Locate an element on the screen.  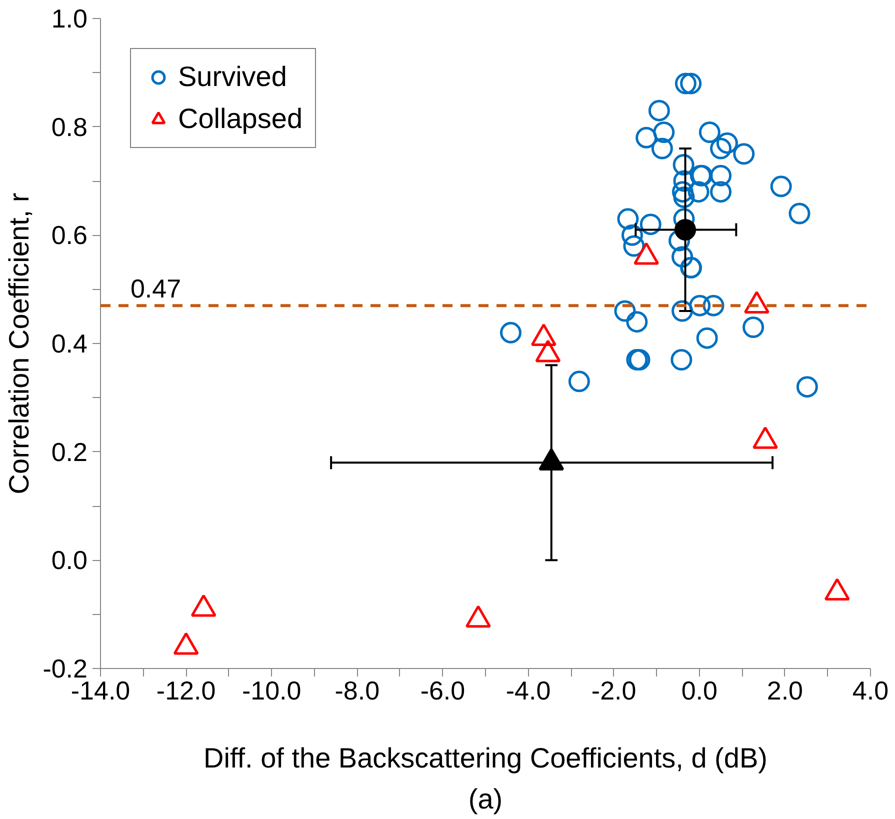
y-tick-label: 1.0 is located at coordinates (69, 19).